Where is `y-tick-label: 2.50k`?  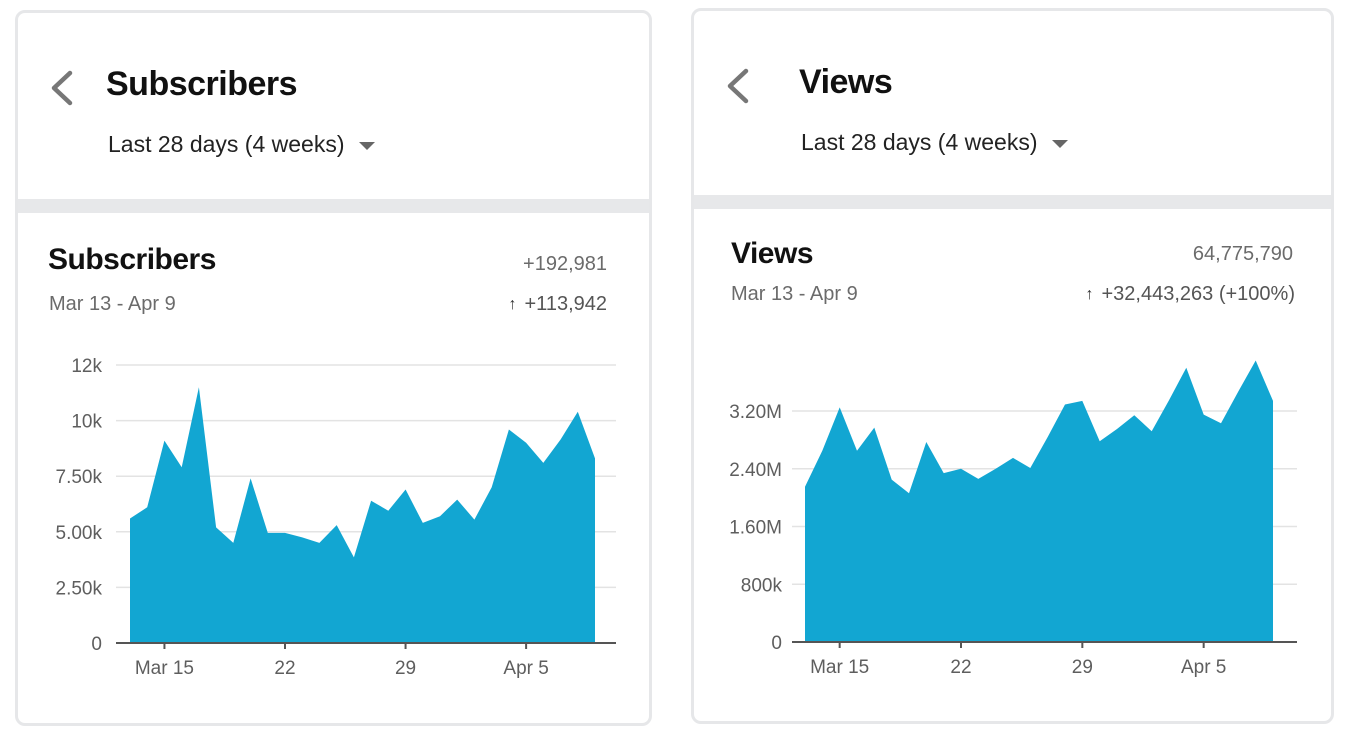 y-tick-label: 2.50k is located at coordinates (79, 588).